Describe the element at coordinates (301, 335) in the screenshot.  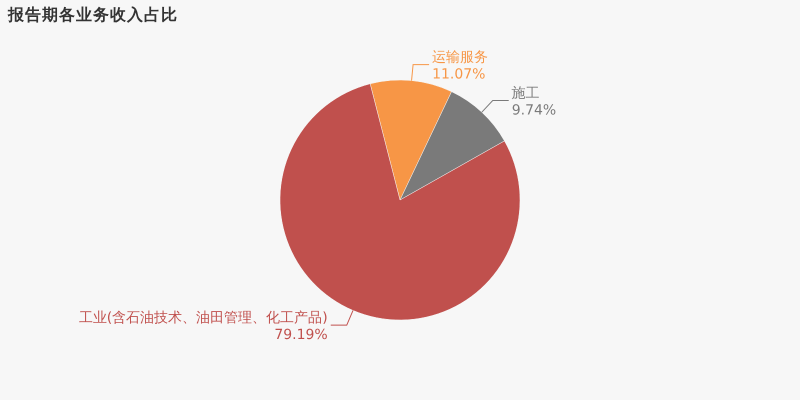
I see `data-label: 79.19%` at that location.